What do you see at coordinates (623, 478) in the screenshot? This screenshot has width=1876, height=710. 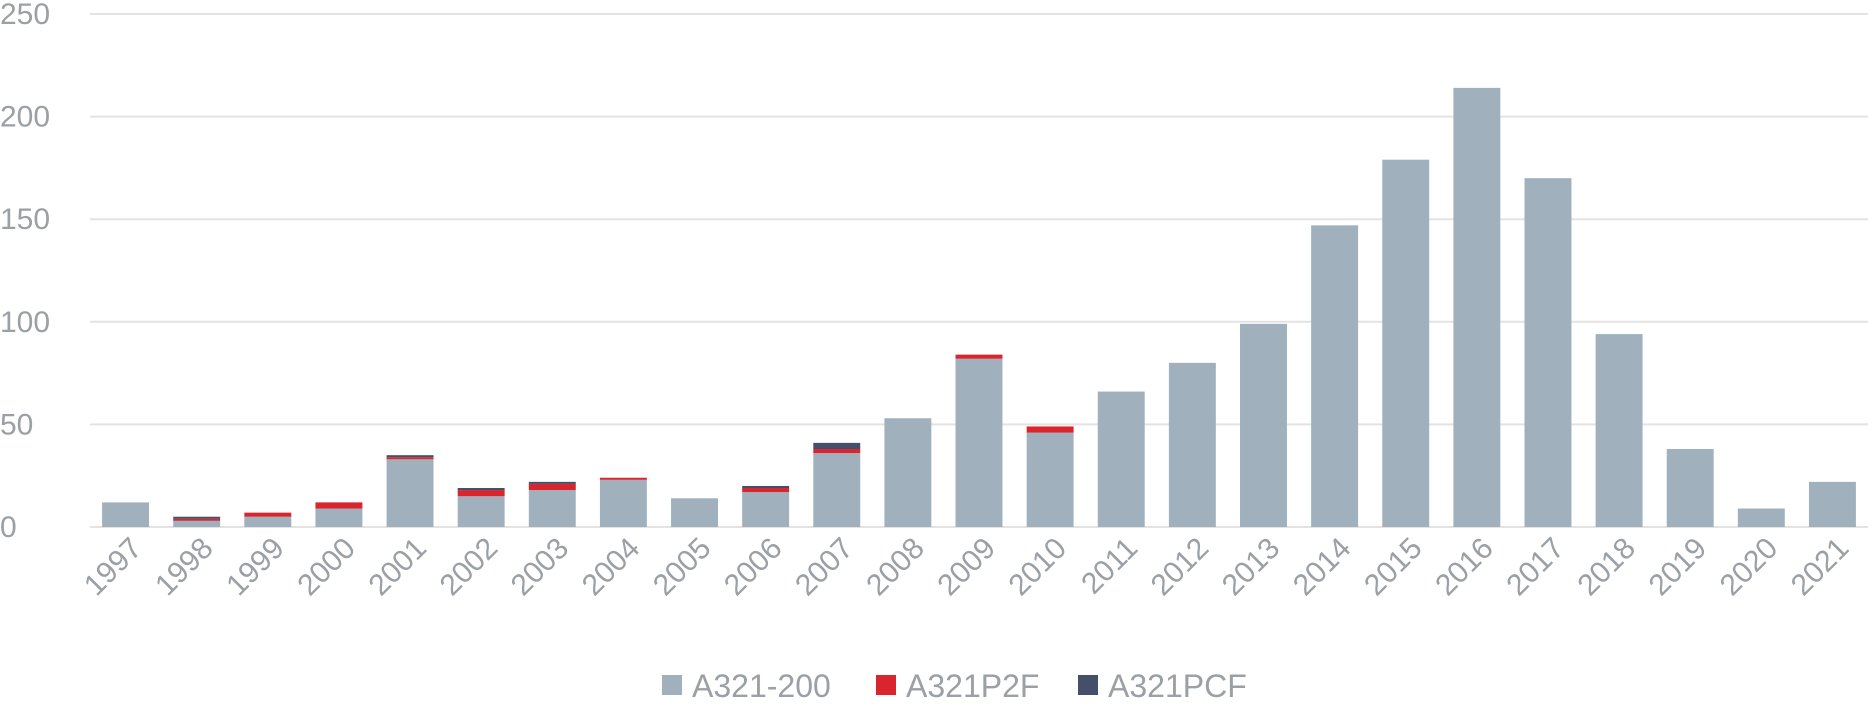 I see `bar-2004-A321P2F` at bounding box center [623, 478].